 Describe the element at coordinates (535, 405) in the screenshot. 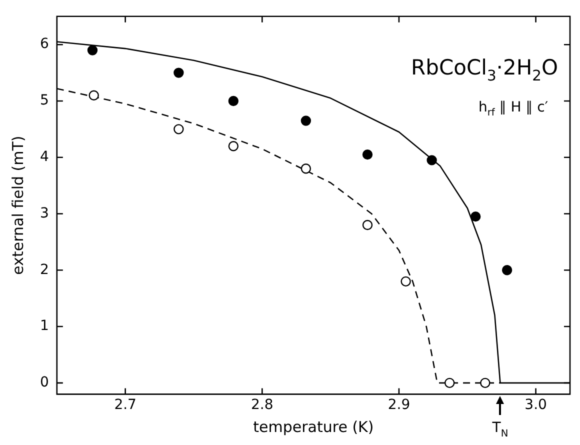

I see `x-tick-label: 3.0` at that location.